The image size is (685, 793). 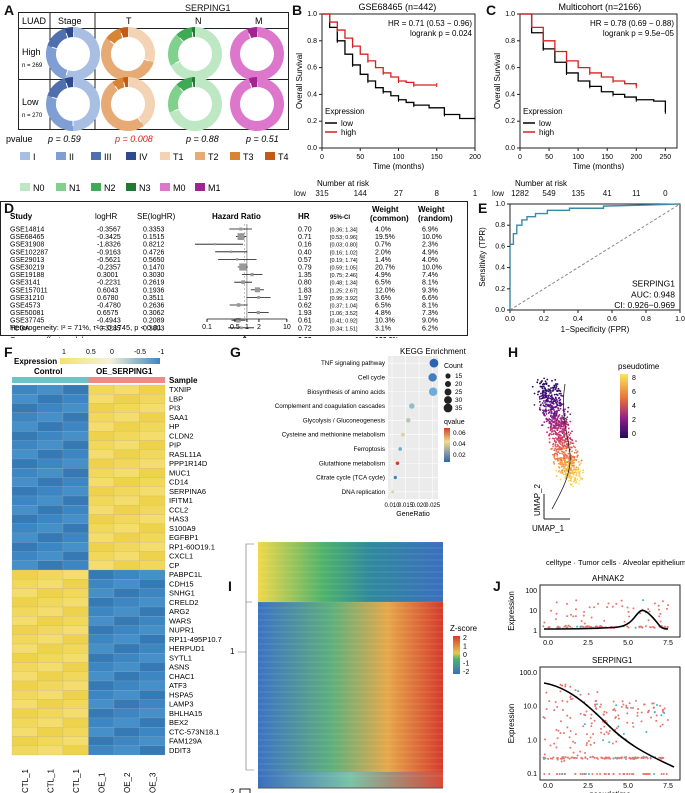 What do you see at coordinates (344, 329) in the screenshot?
I see `study-ci: [0.34; 1.51]` at bounding box center [344, 329].